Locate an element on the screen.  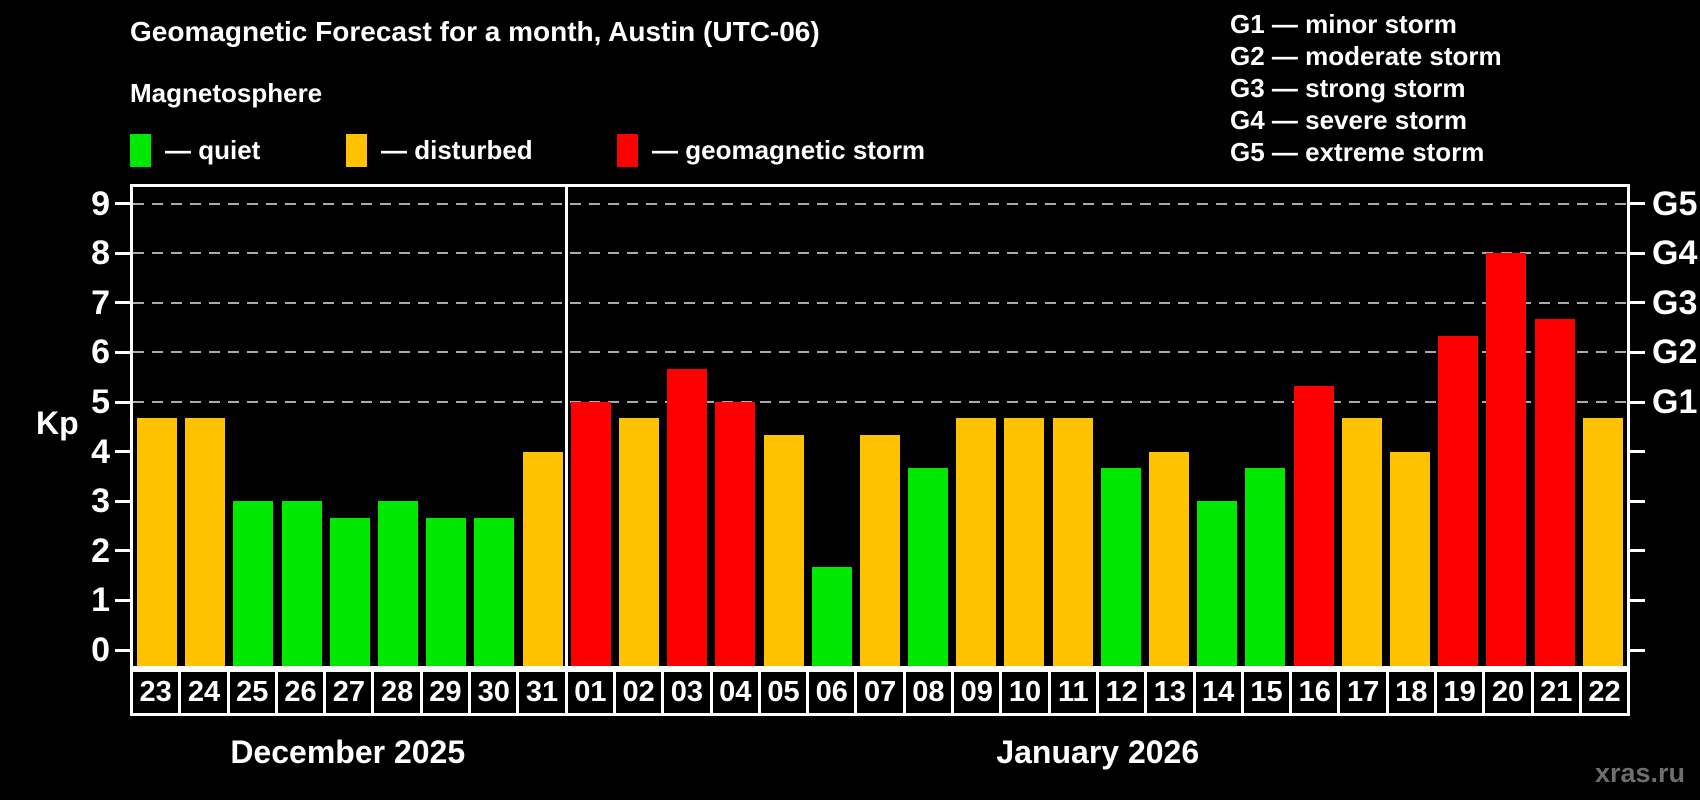
day-label-12: 12 is located at coordinates (1121, 692).